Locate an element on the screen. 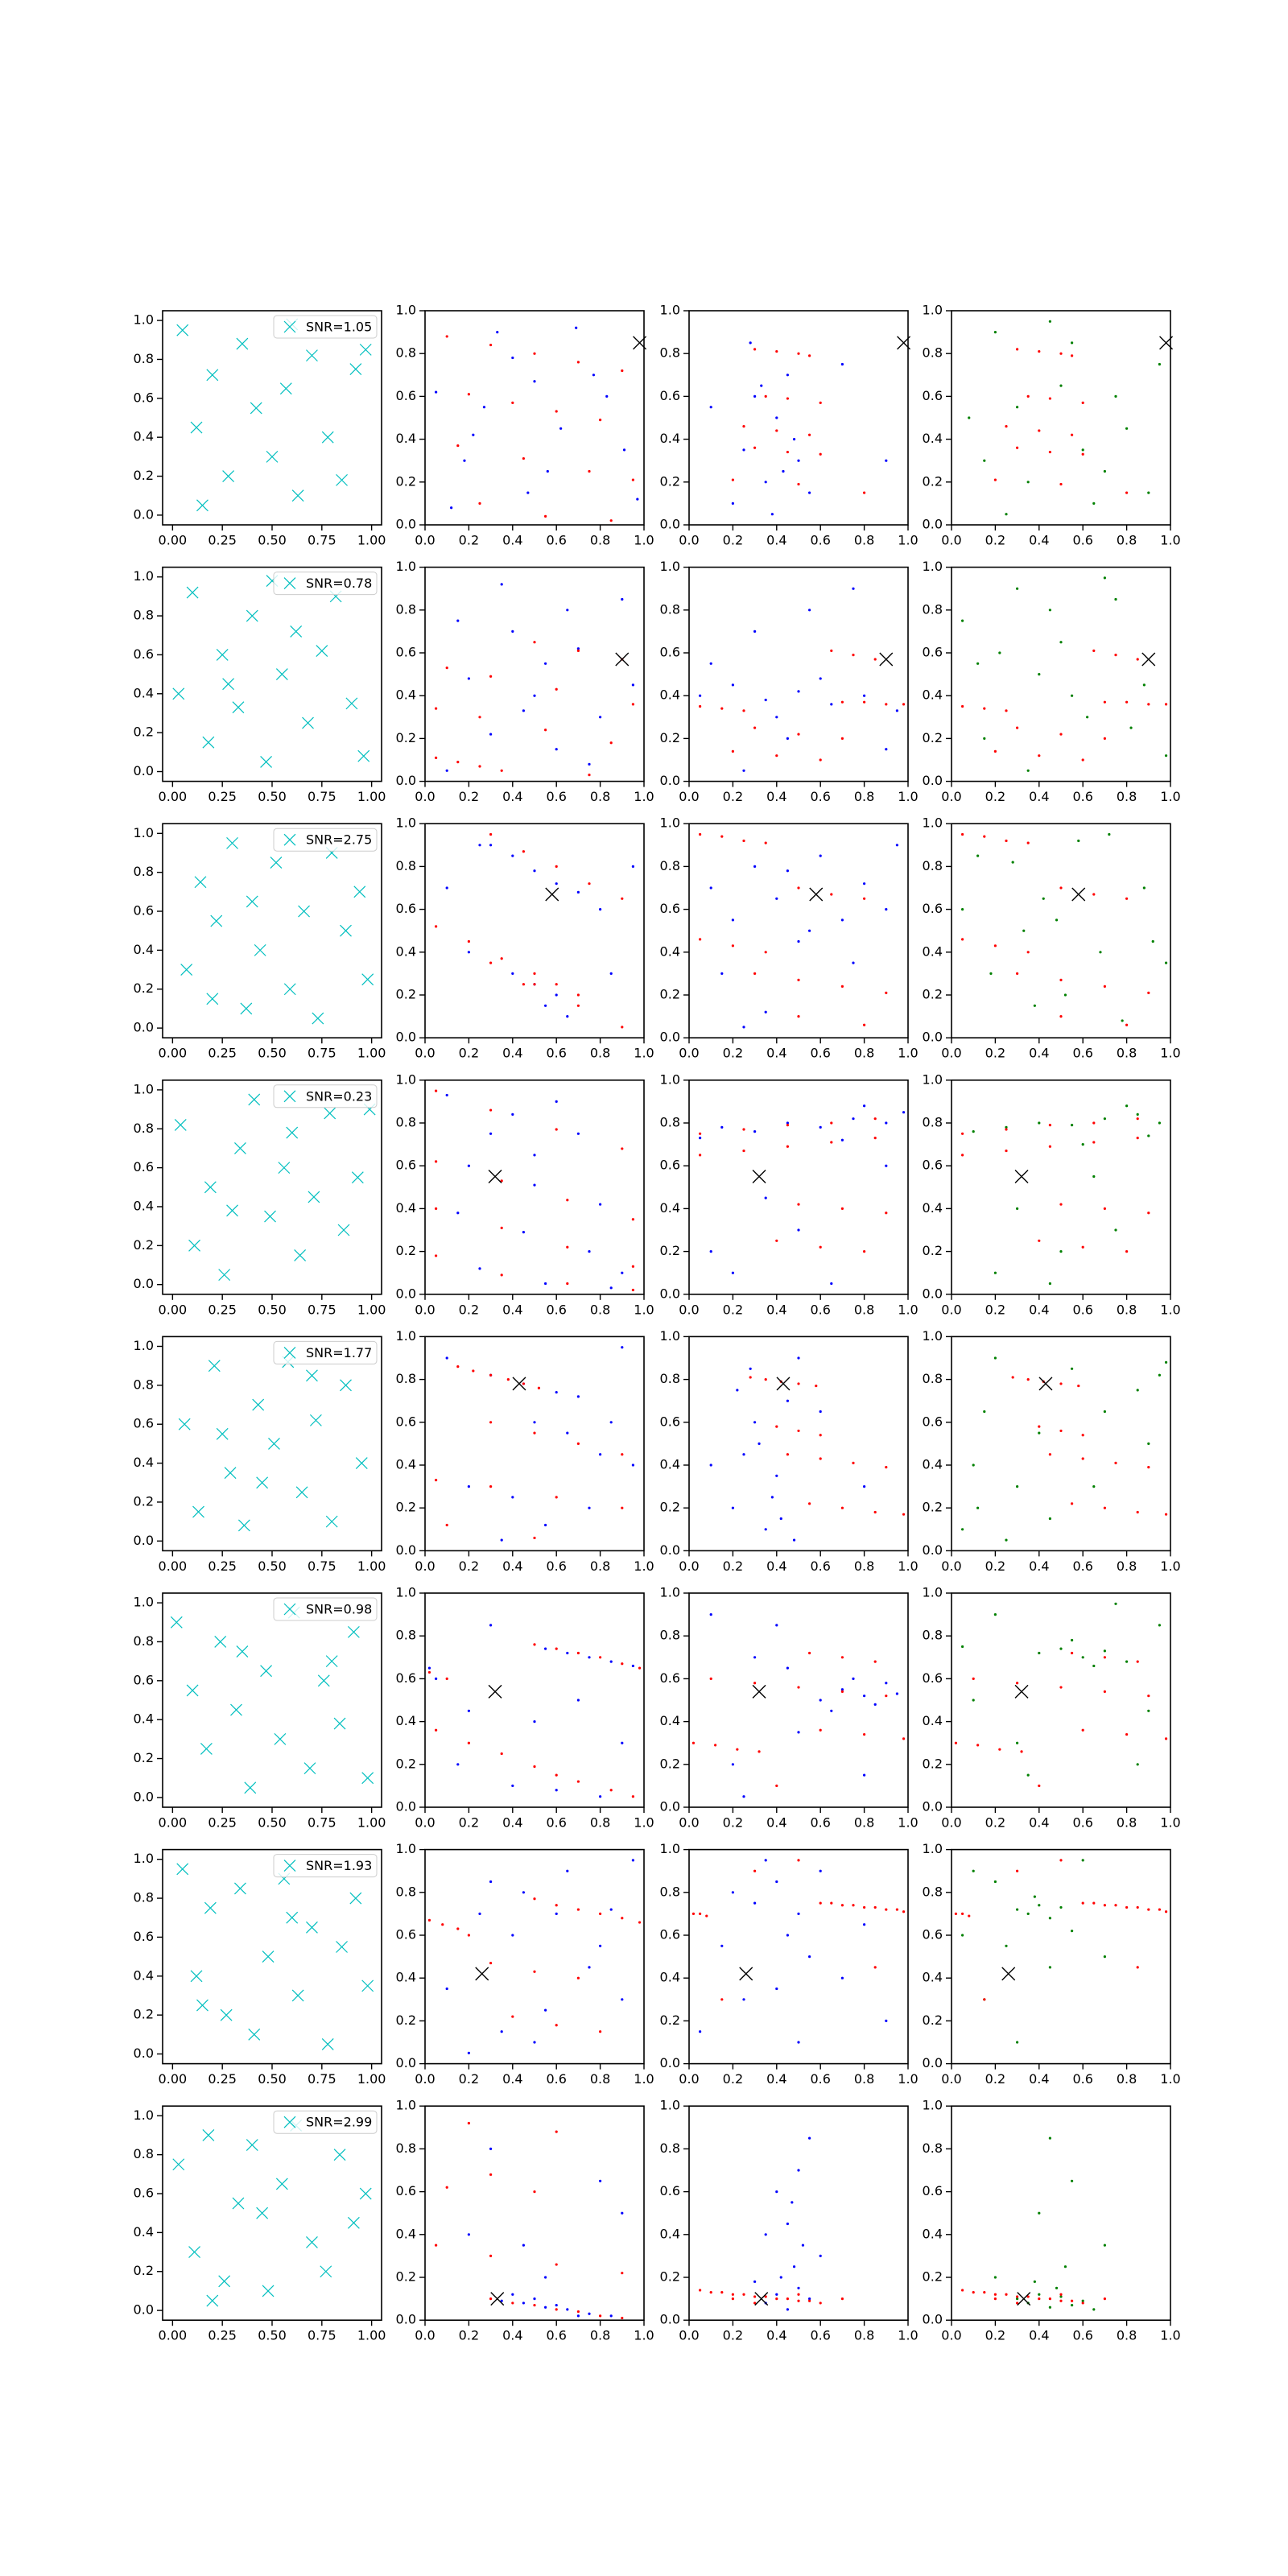  y-tick-label: 0.0 is located at coordinates (933, 2319).